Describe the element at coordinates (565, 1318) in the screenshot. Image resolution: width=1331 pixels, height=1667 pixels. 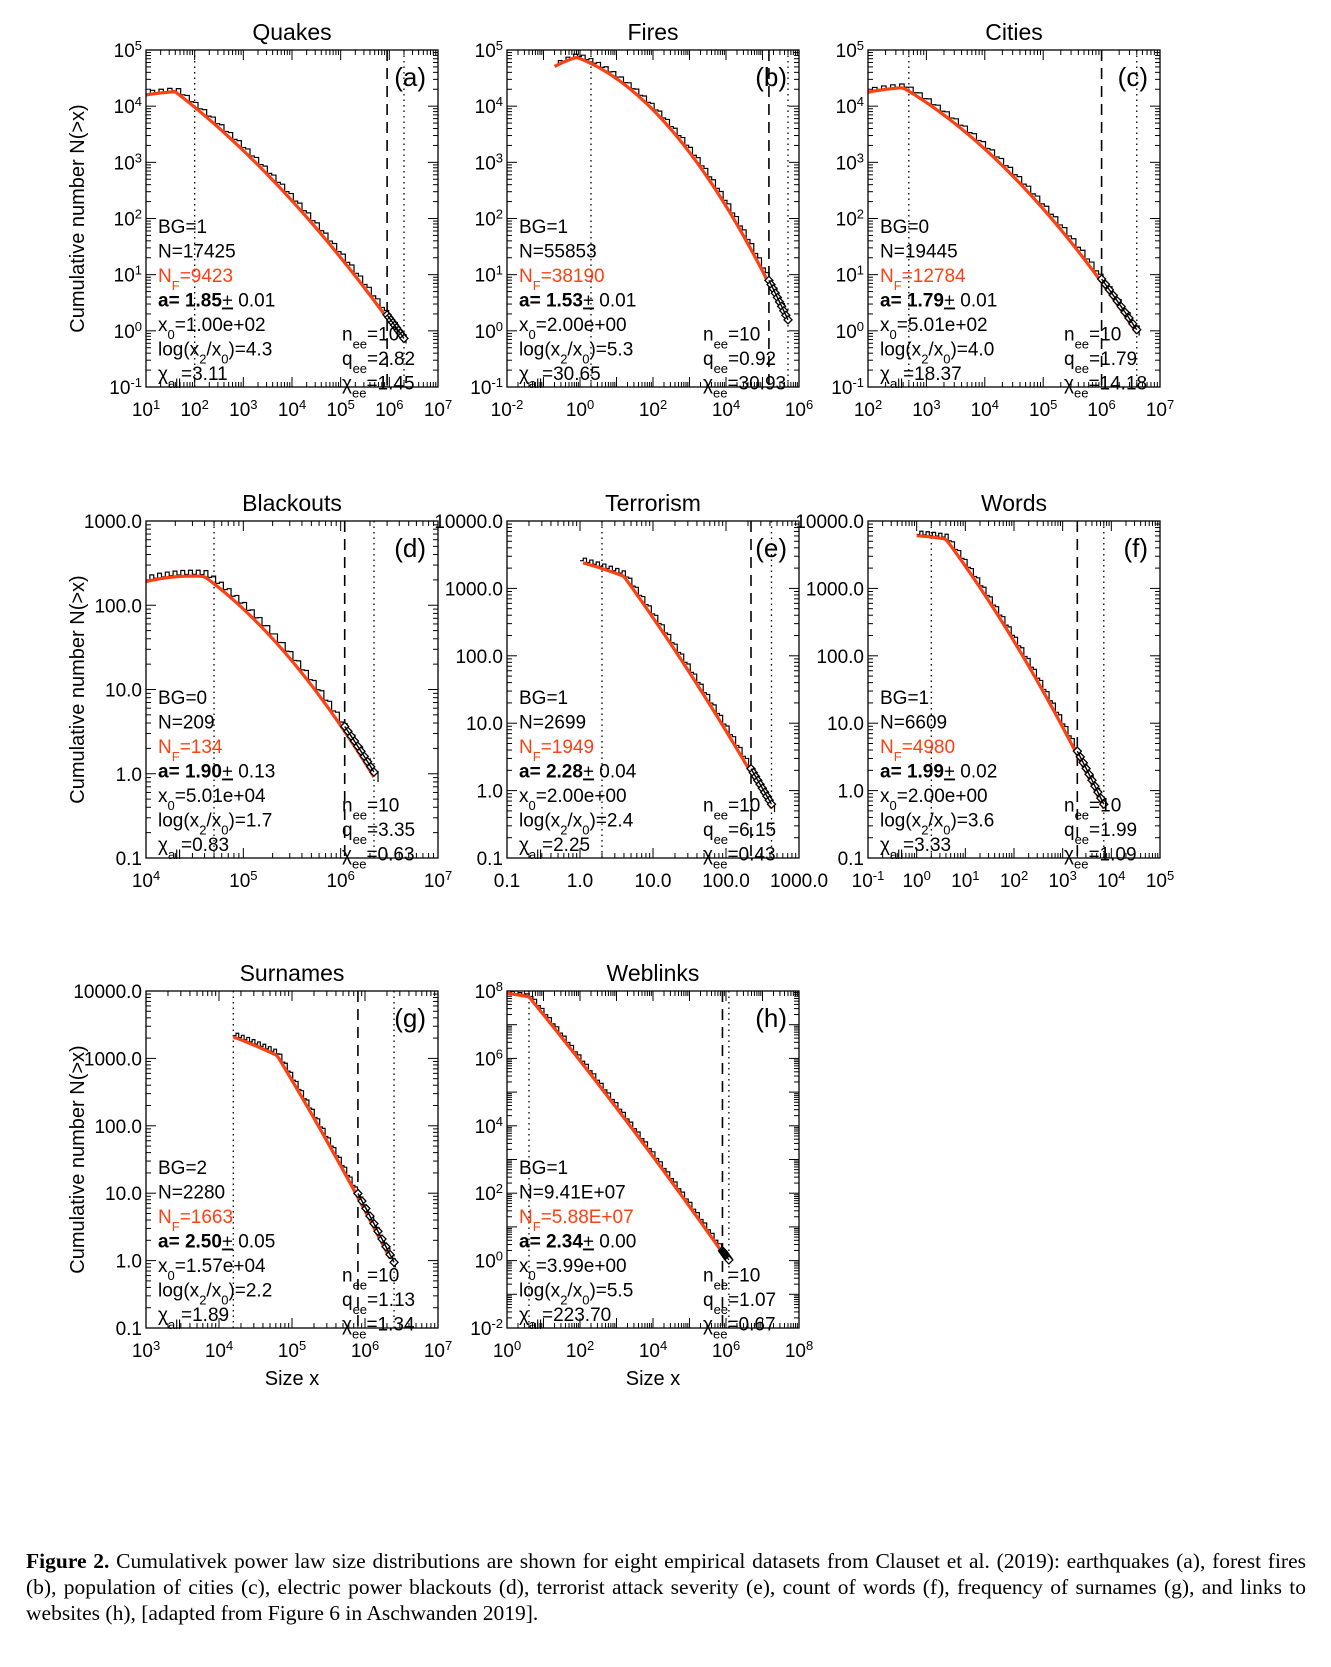
I see `stat-chi-all: χall=223.70` at that location.